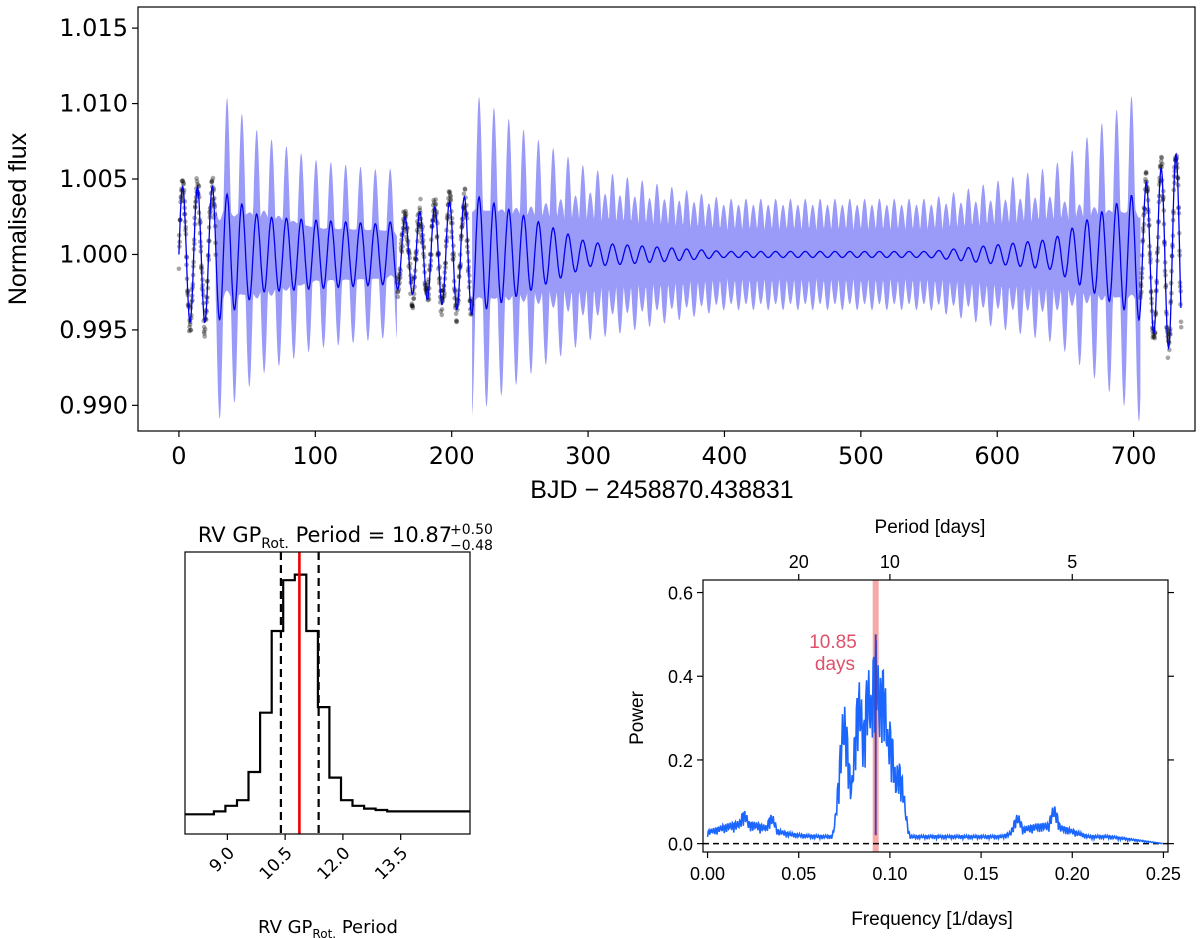  I want to click on top-x-tick-label: 300, so click(588, 456).